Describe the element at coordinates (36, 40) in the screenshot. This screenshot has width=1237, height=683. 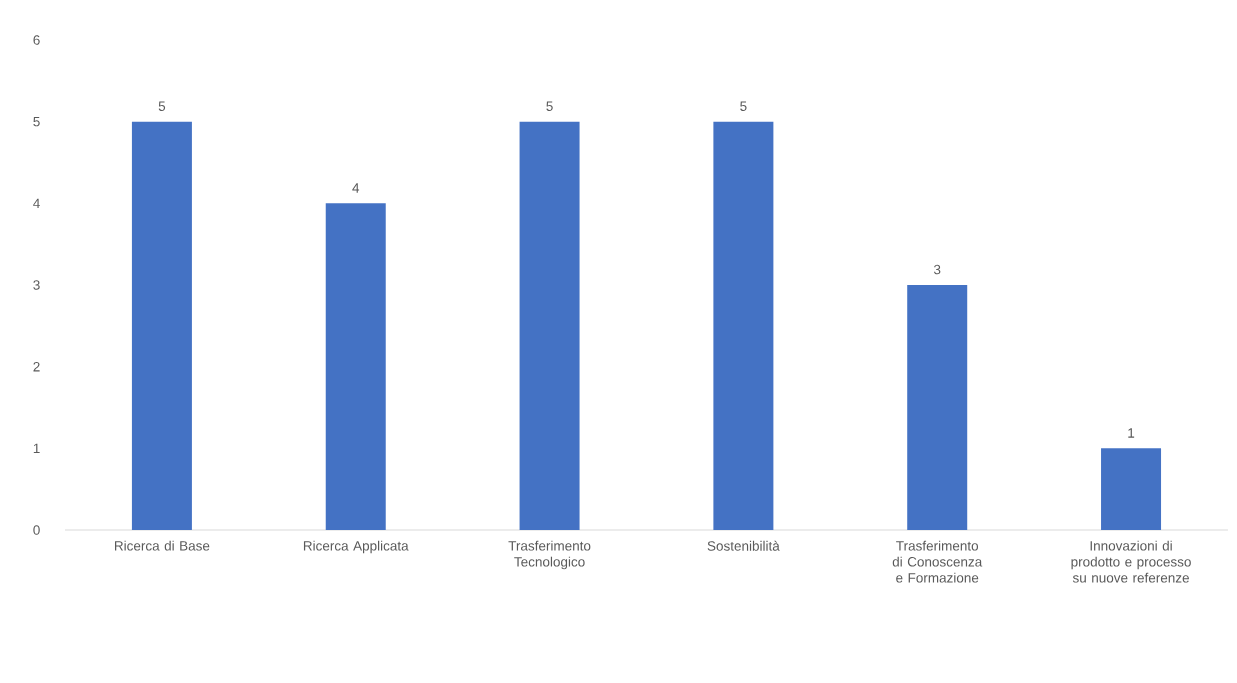
I see `y-tick-label: 6` at that location.